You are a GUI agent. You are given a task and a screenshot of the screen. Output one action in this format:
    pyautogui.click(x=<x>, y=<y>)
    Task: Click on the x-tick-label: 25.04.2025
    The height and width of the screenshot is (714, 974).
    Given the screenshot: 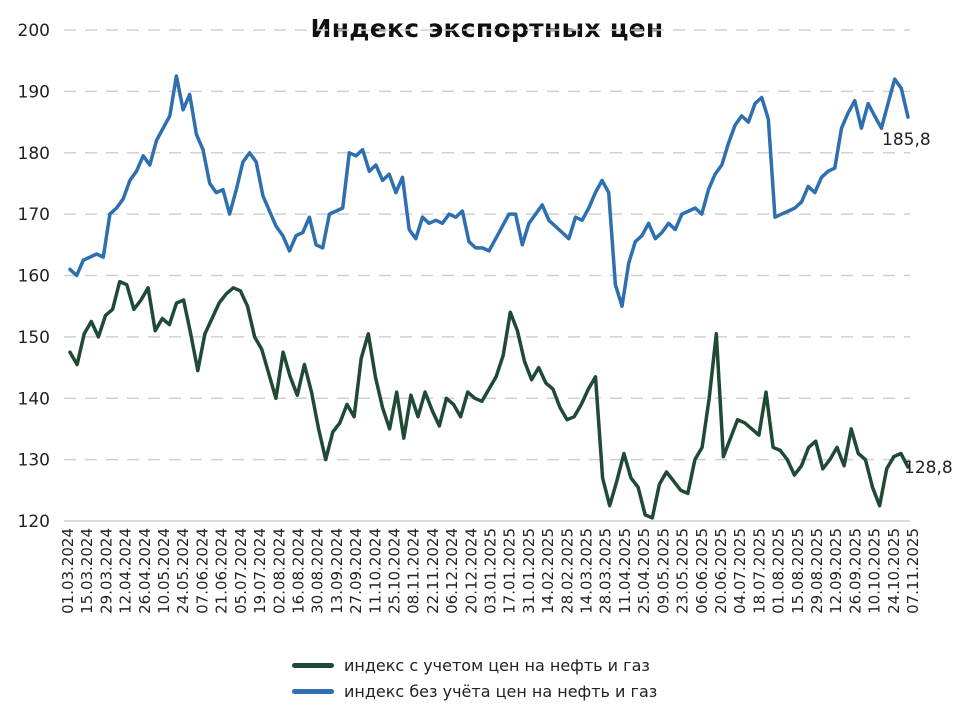 What is the action you would take?
    pyautogui.click(x=644, y=571)
    